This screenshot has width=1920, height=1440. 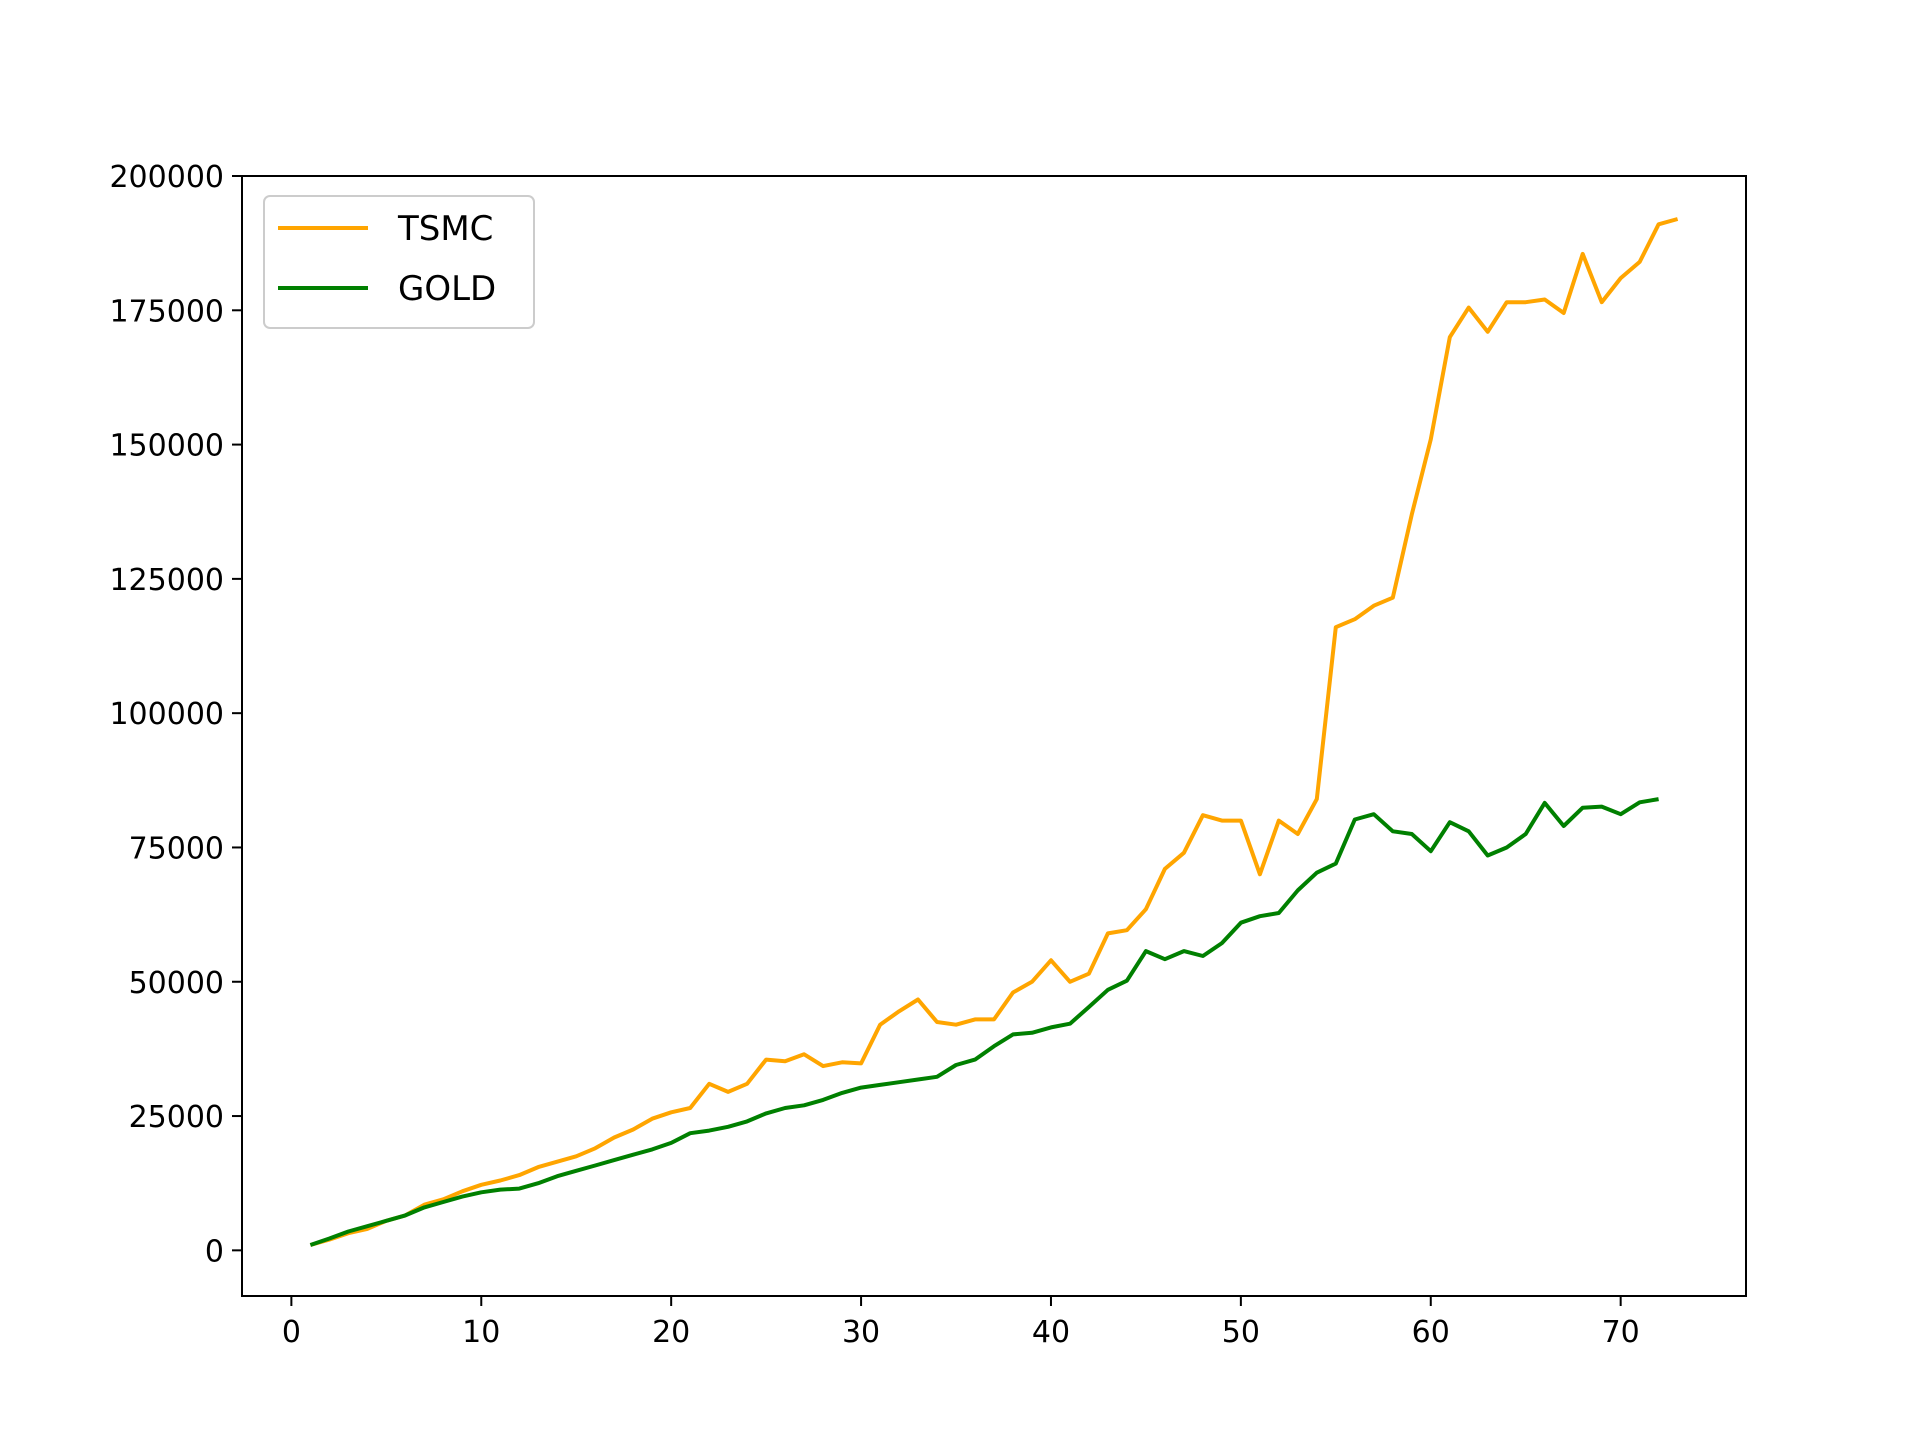 What do you see at coordinates (166, 580) in the screenshot?
I see `y-tick-label: 125000` at bounding box center [166, 580].